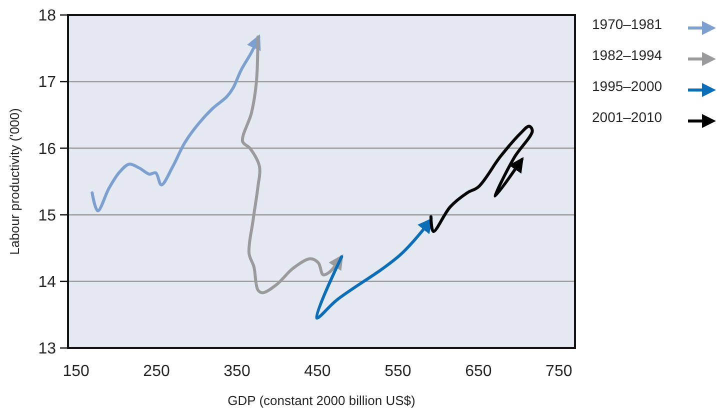  I want to click on y-tick-label: 17, so click(47, 83).